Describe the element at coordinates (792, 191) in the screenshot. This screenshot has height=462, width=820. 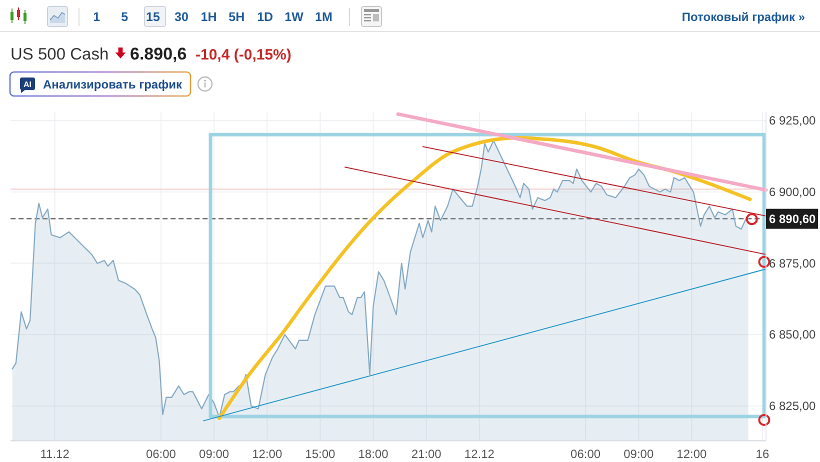
I see `y-tick-label: 6 900,00` at that location.